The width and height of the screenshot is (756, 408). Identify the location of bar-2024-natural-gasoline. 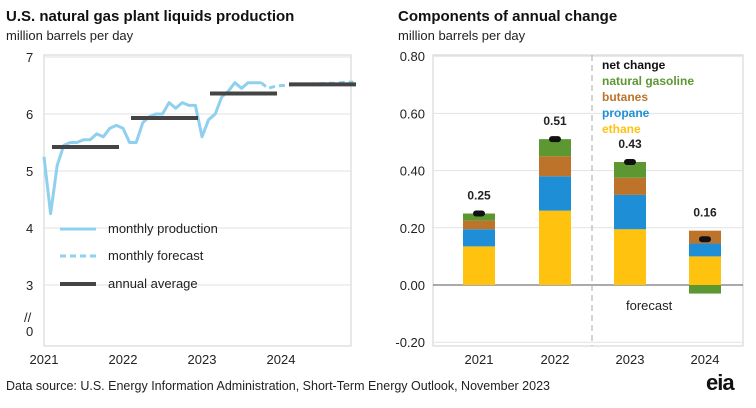
(705, 289).